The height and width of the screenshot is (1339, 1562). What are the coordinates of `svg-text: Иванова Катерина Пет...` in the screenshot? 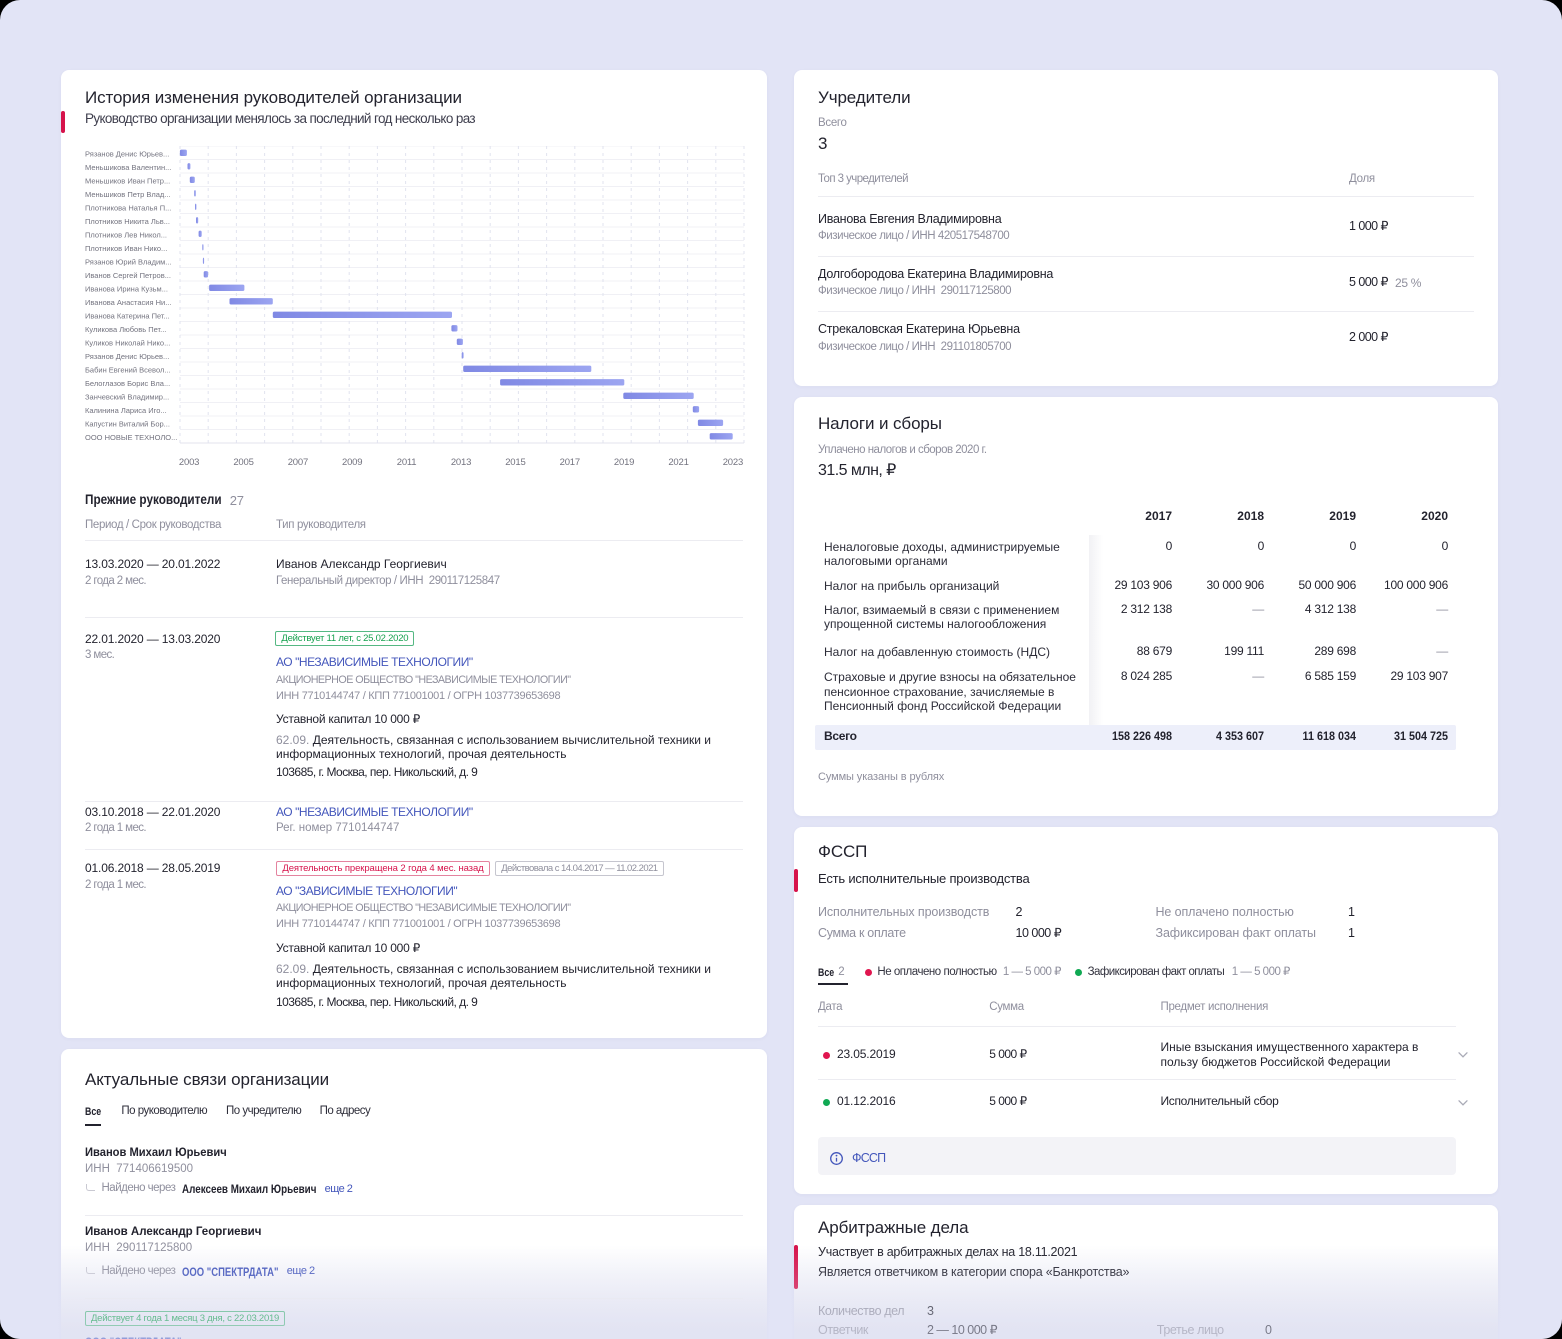 It's located at (127, 315).